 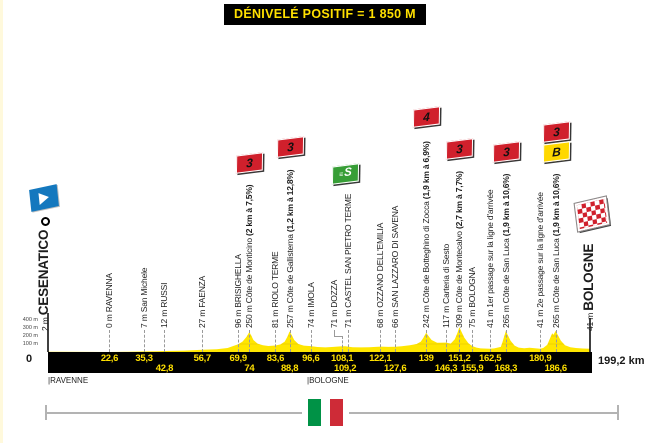 What do you see at coordinates (540, 358) in the screenshot?
I see `km-number: 180,9` at bounding box center [540, 358].